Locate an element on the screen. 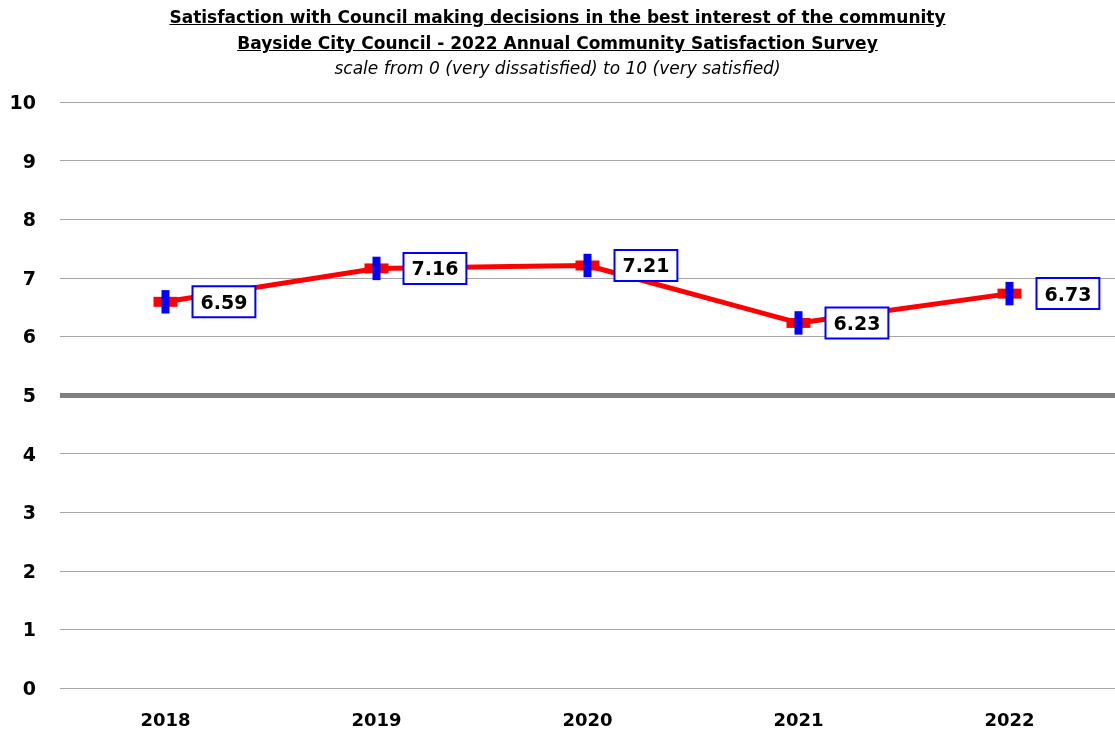 The image size is (1115, 731). y-tick-label: 0 is located at coordinates (29, 688).